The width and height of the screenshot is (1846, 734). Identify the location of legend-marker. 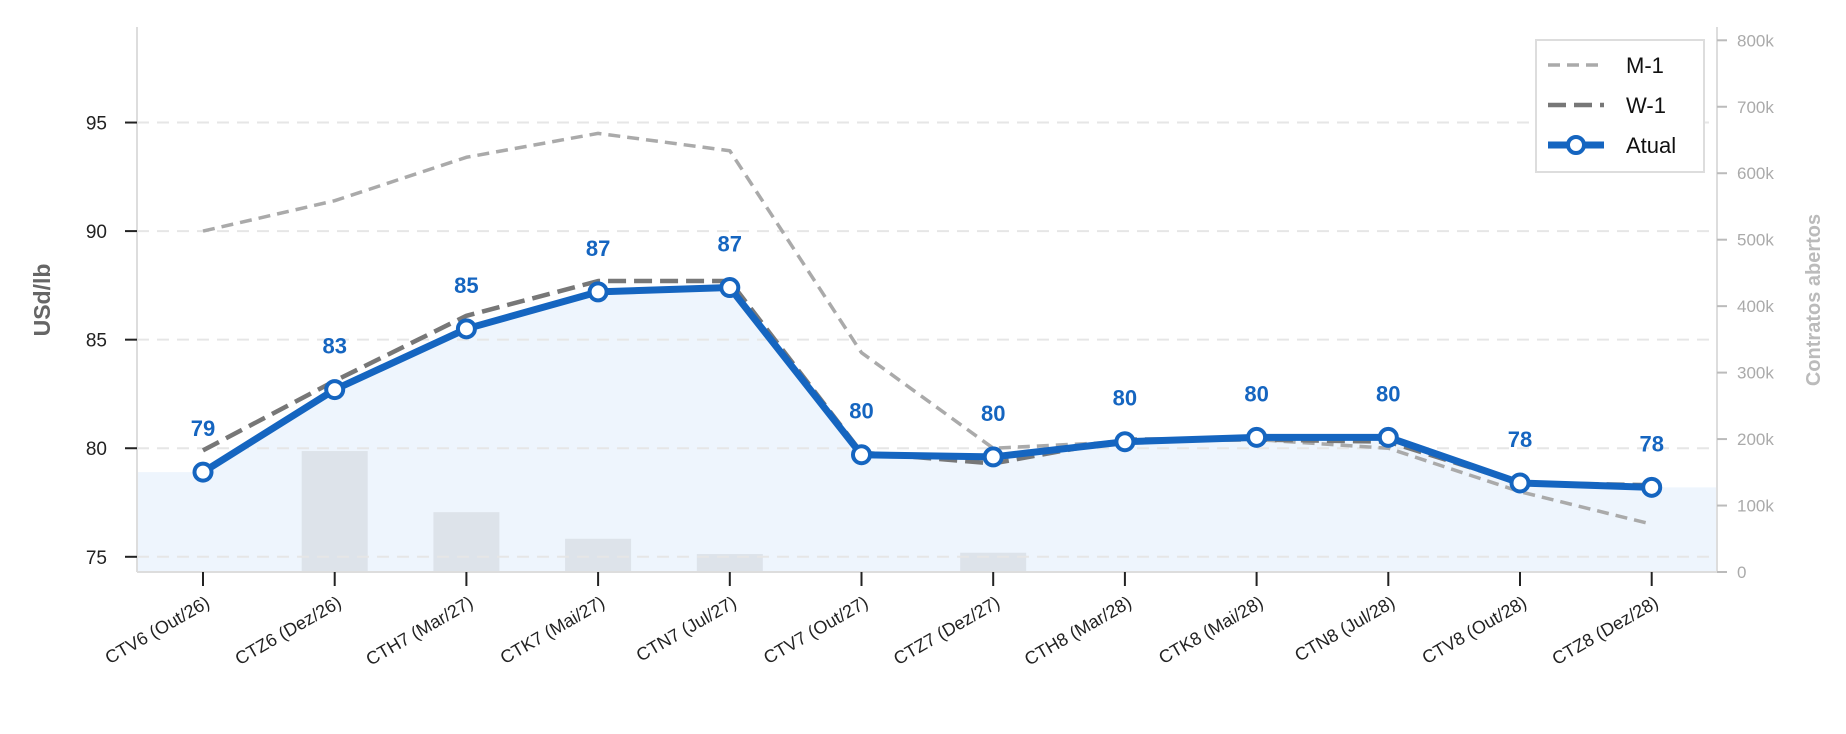
(1576, 145).